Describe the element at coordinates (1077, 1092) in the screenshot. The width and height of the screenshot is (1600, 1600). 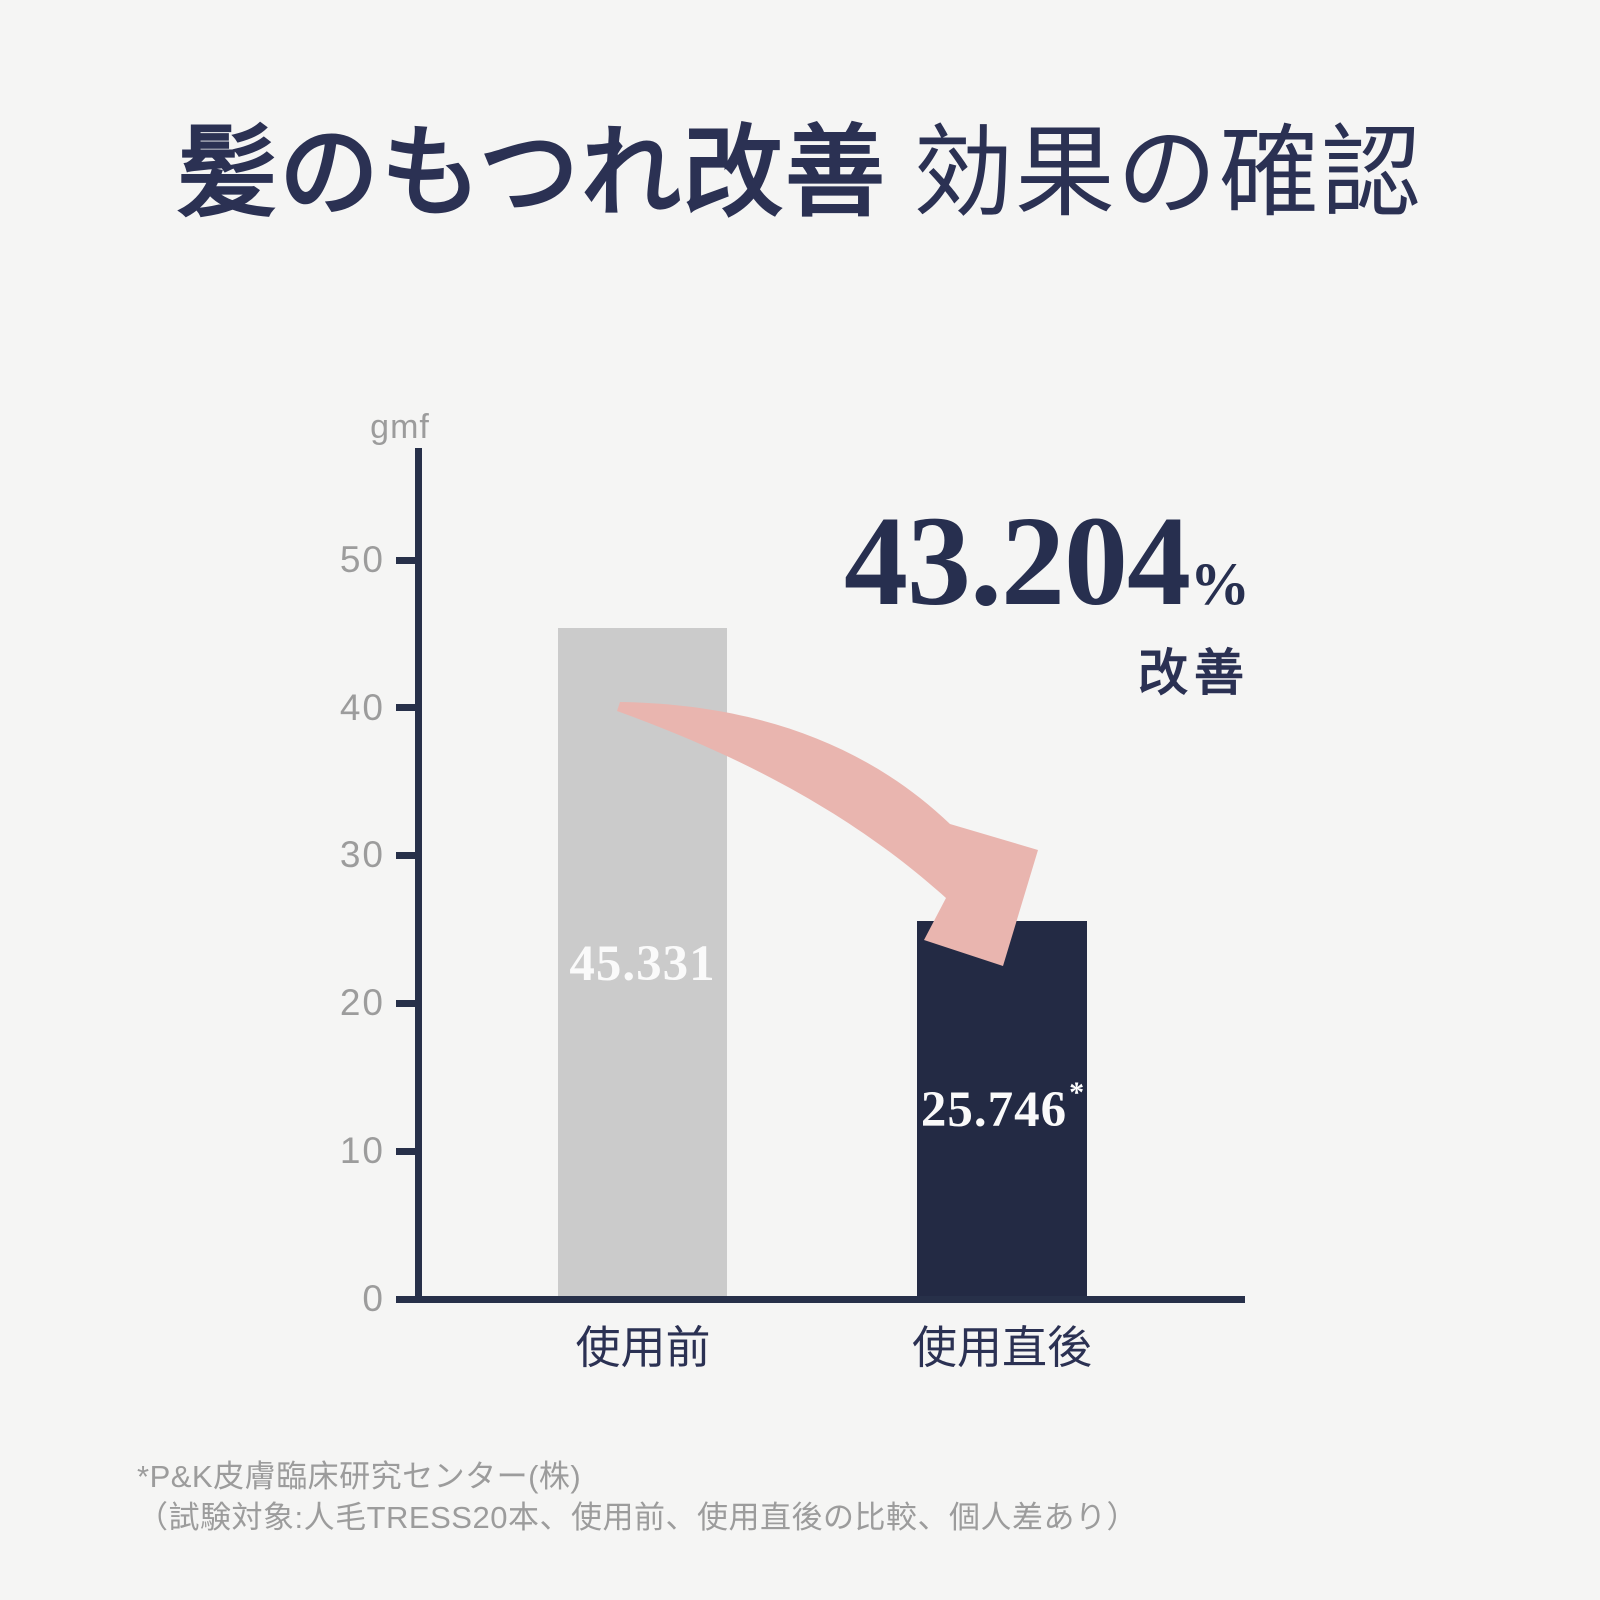
I see `asterisk-note-marker: *` at that location.